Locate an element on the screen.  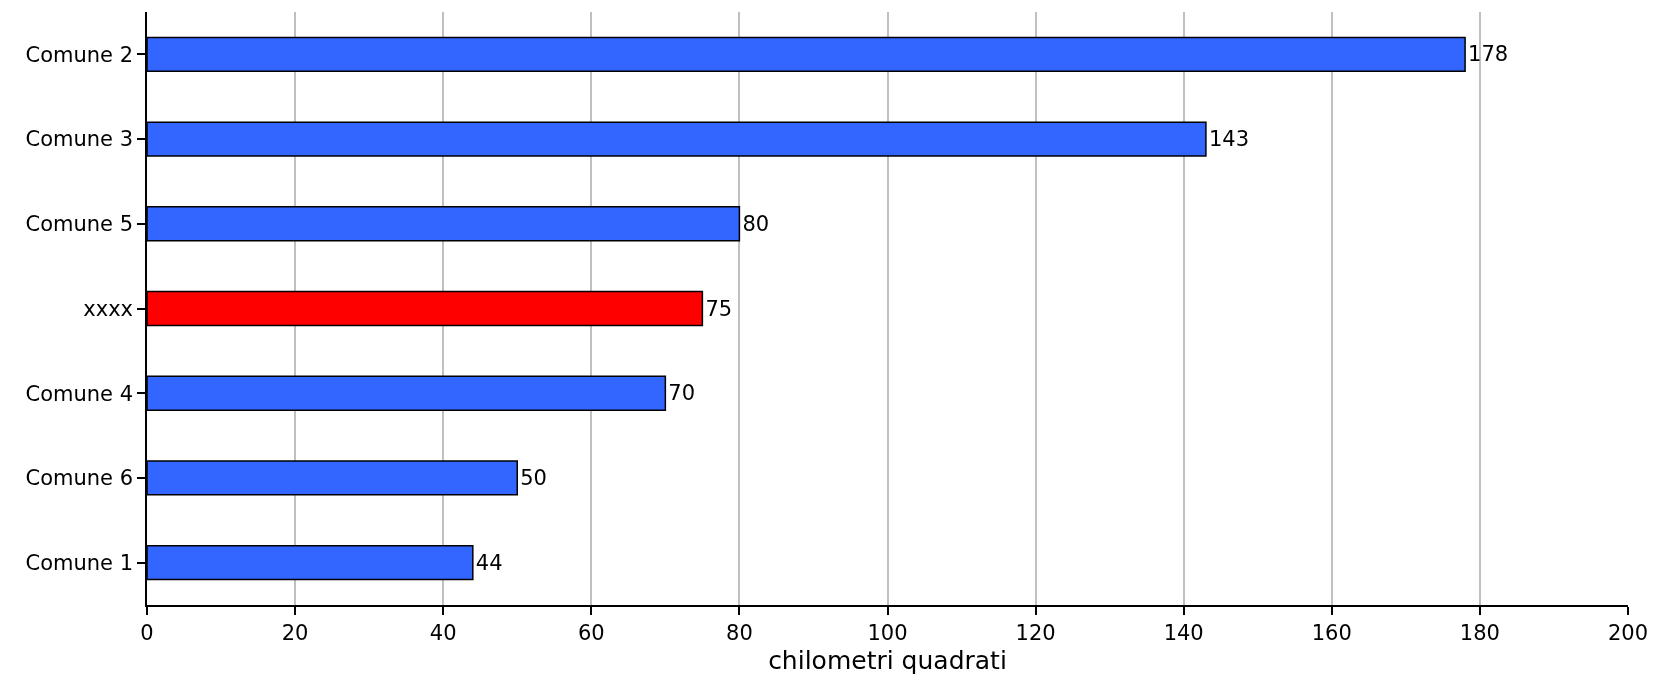
x-tick-label: 160 is located at coordinates (1331, 632).